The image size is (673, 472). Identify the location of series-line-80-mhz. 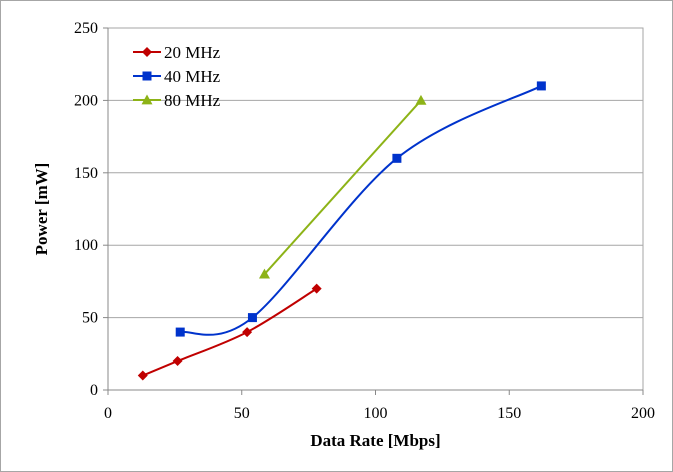
(342, 187).